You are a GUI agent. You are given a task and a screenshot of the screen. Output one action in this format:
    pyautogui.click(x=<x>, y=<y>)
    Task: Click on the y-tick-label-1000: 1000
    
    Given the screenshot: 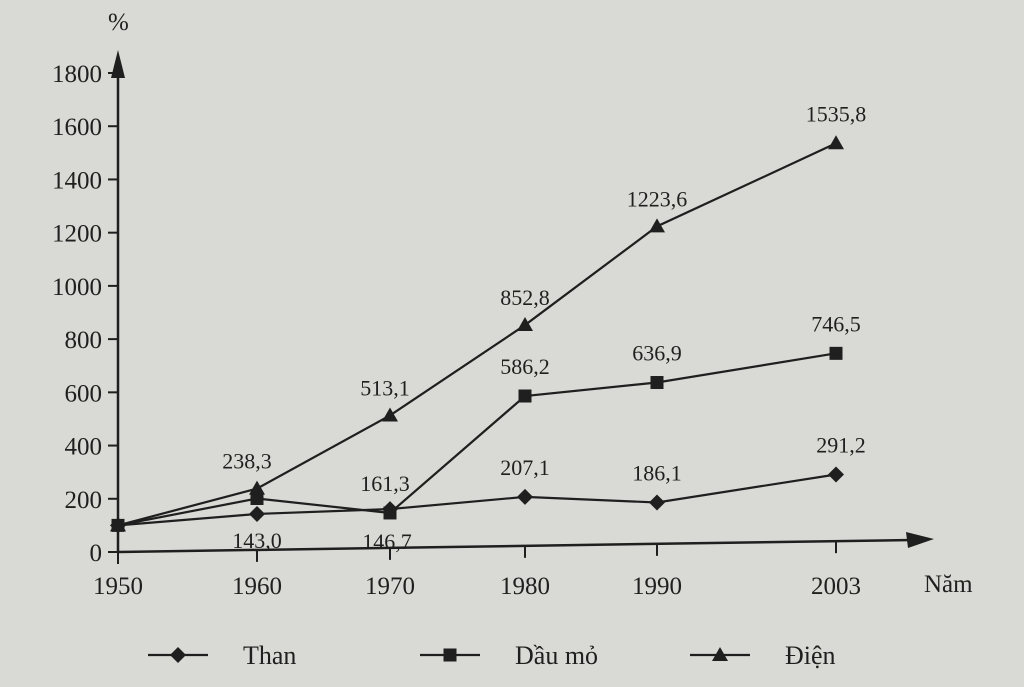 What is the action you would take?
    pyautogui.click(x=77, y=287)
    